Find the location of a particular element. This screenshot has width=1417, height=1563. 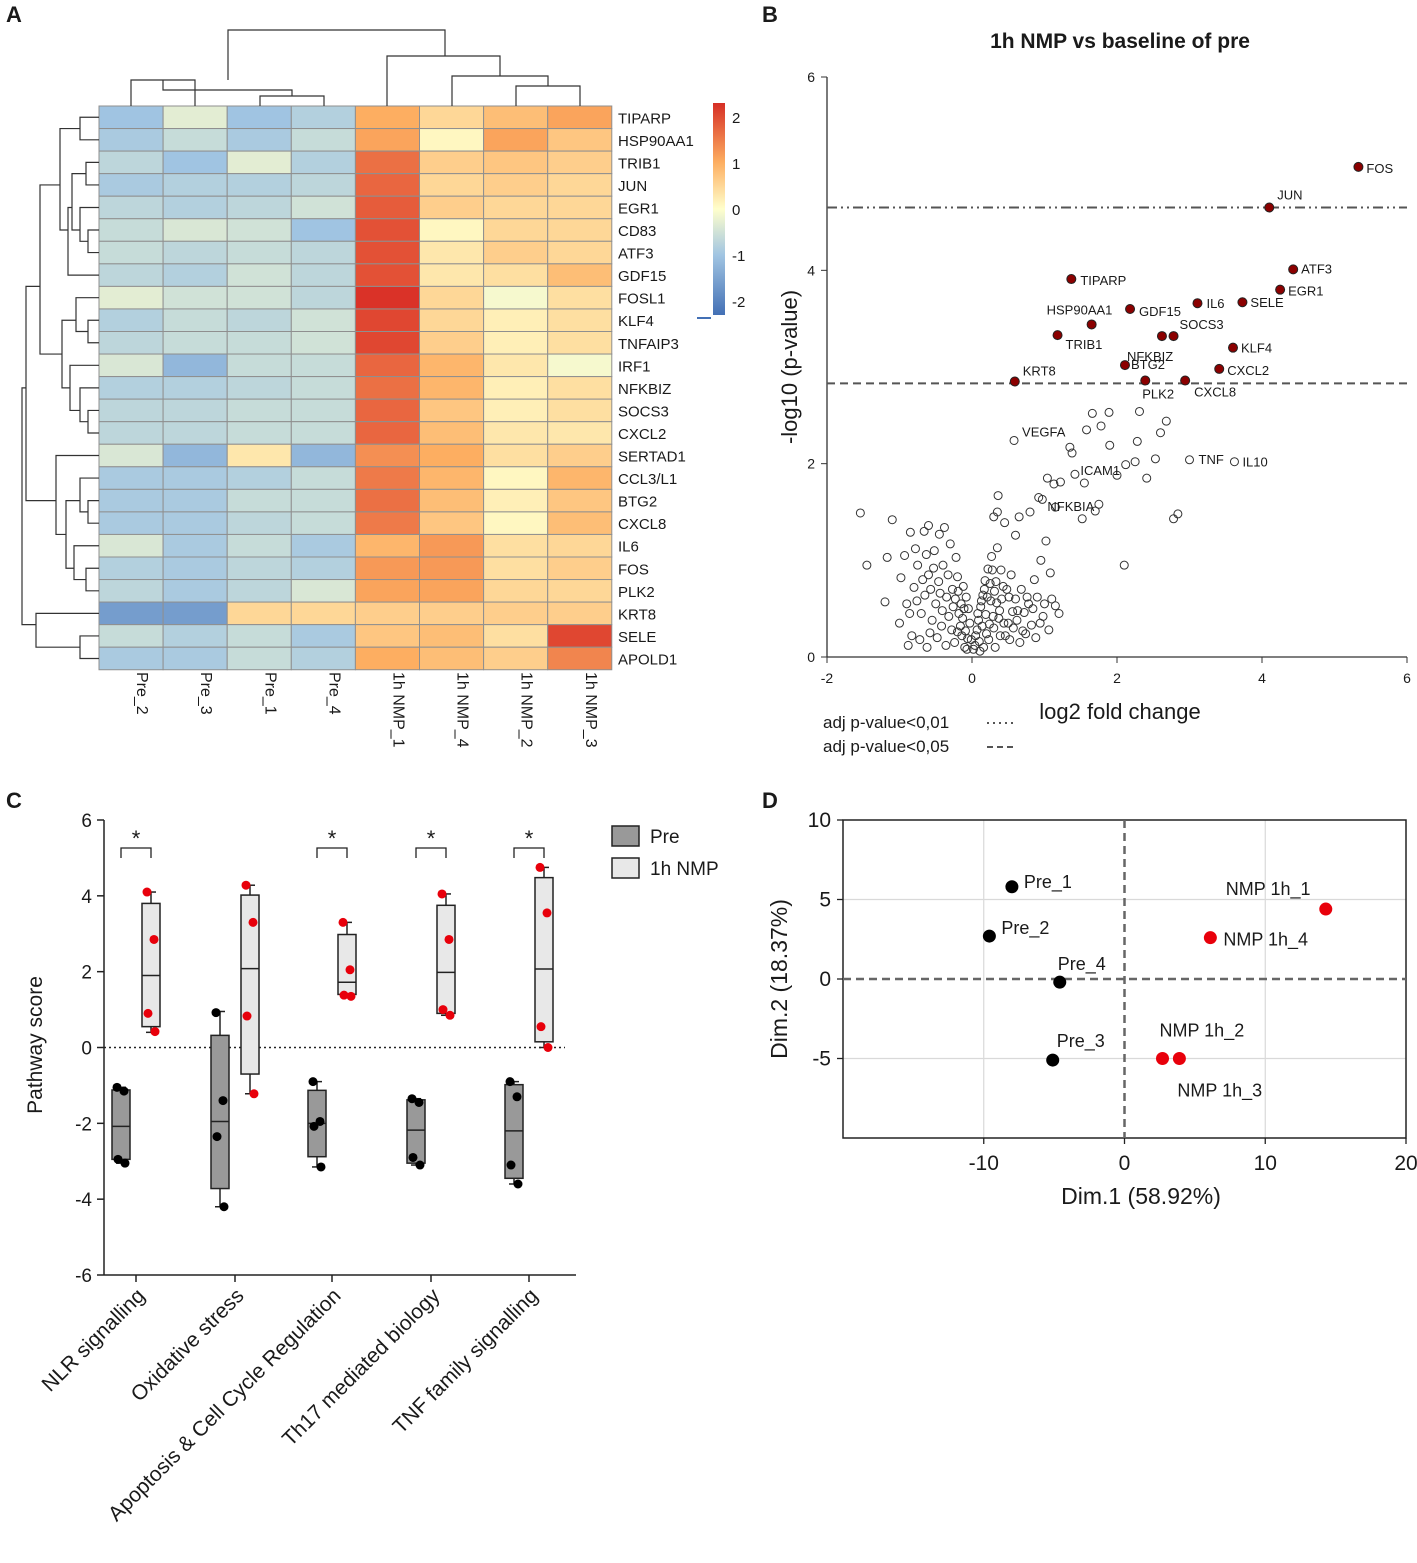

row-label: SERTAD1 is located at coordinates (652, 457).